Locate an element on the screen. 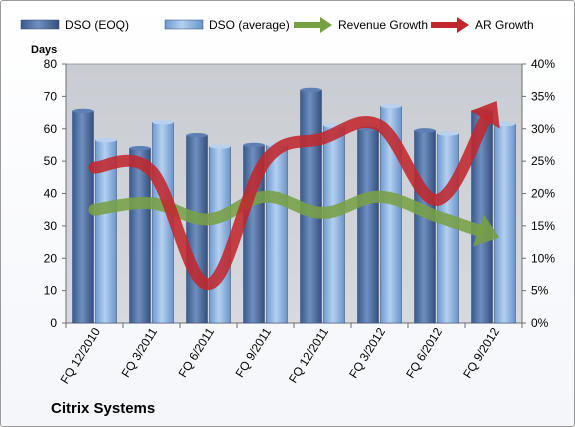  legend-swatch-dso-eoq- is located at coordinates (40, 24).